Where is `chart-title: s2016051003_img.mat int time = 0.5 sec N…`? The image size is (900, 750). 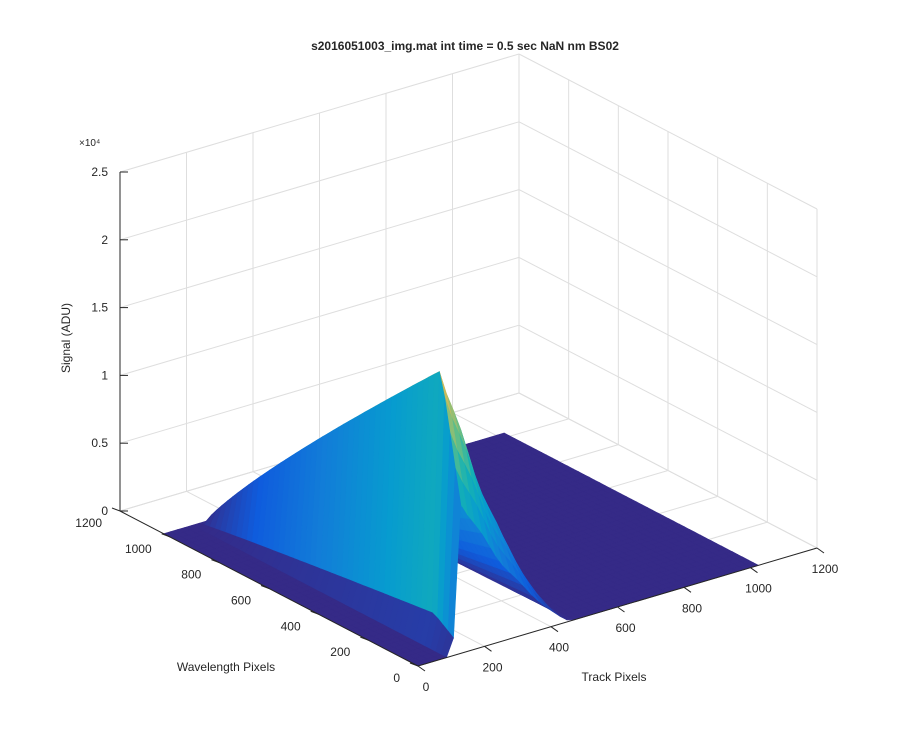
chart-title: s2016051003_img.mat int time = 0.5 sec N… is located at coordinates (465, 46).